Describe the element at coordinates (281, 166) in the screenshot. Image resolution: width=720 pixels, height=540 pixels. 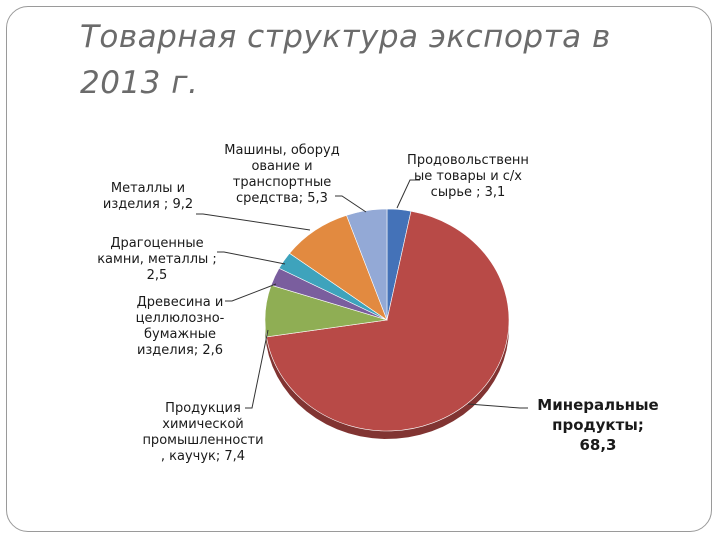
I see `slice-label-6-line-1: ование и` at that location.